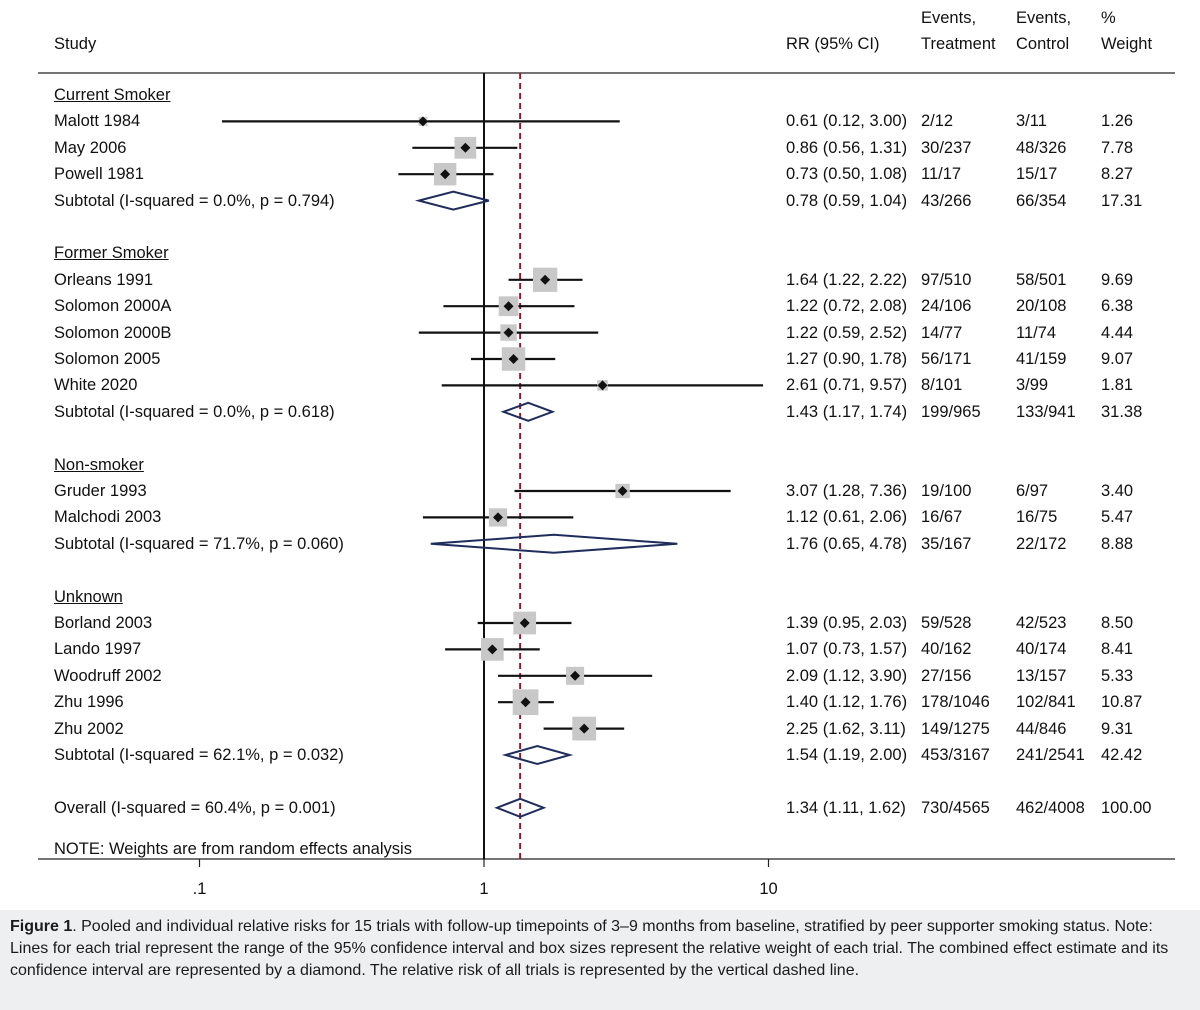 Image resolution: width=1200 pixels, height=1010 pixels. Describe the element at coordinates (942, 332) in the screenshot. I see `events-treatment-value: 14/77` at that location.